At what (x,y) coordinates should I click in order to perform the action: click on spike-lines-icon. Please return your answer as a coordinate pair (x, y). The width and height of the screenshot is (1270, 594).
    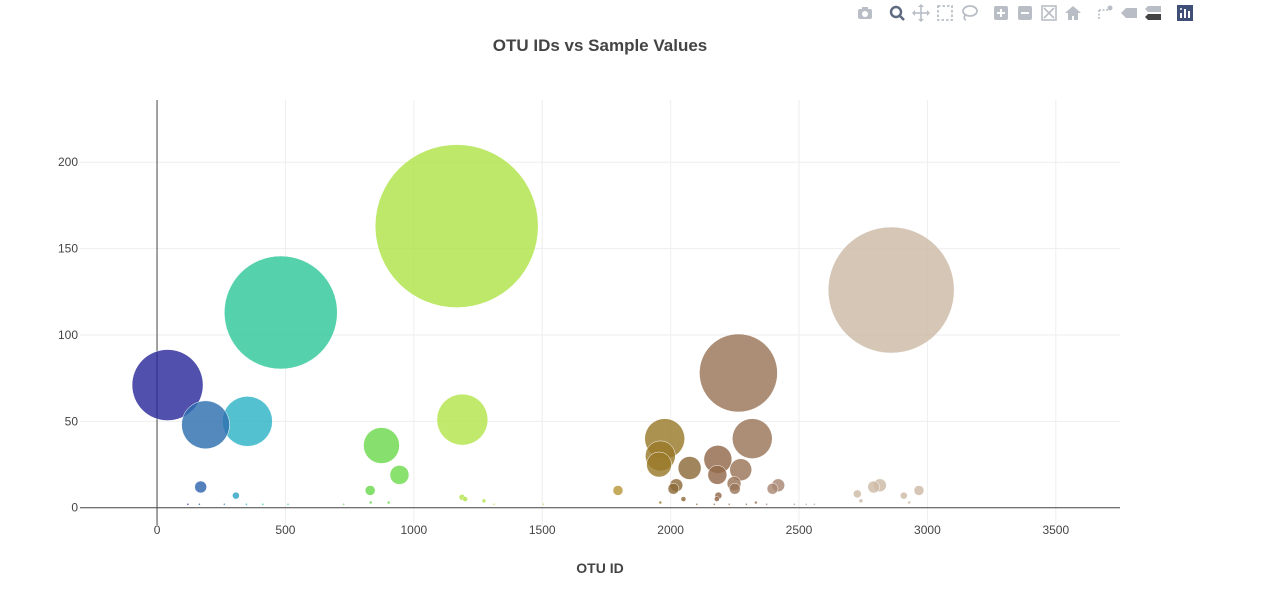
    Looking at the image, I should click on (1105, 13).